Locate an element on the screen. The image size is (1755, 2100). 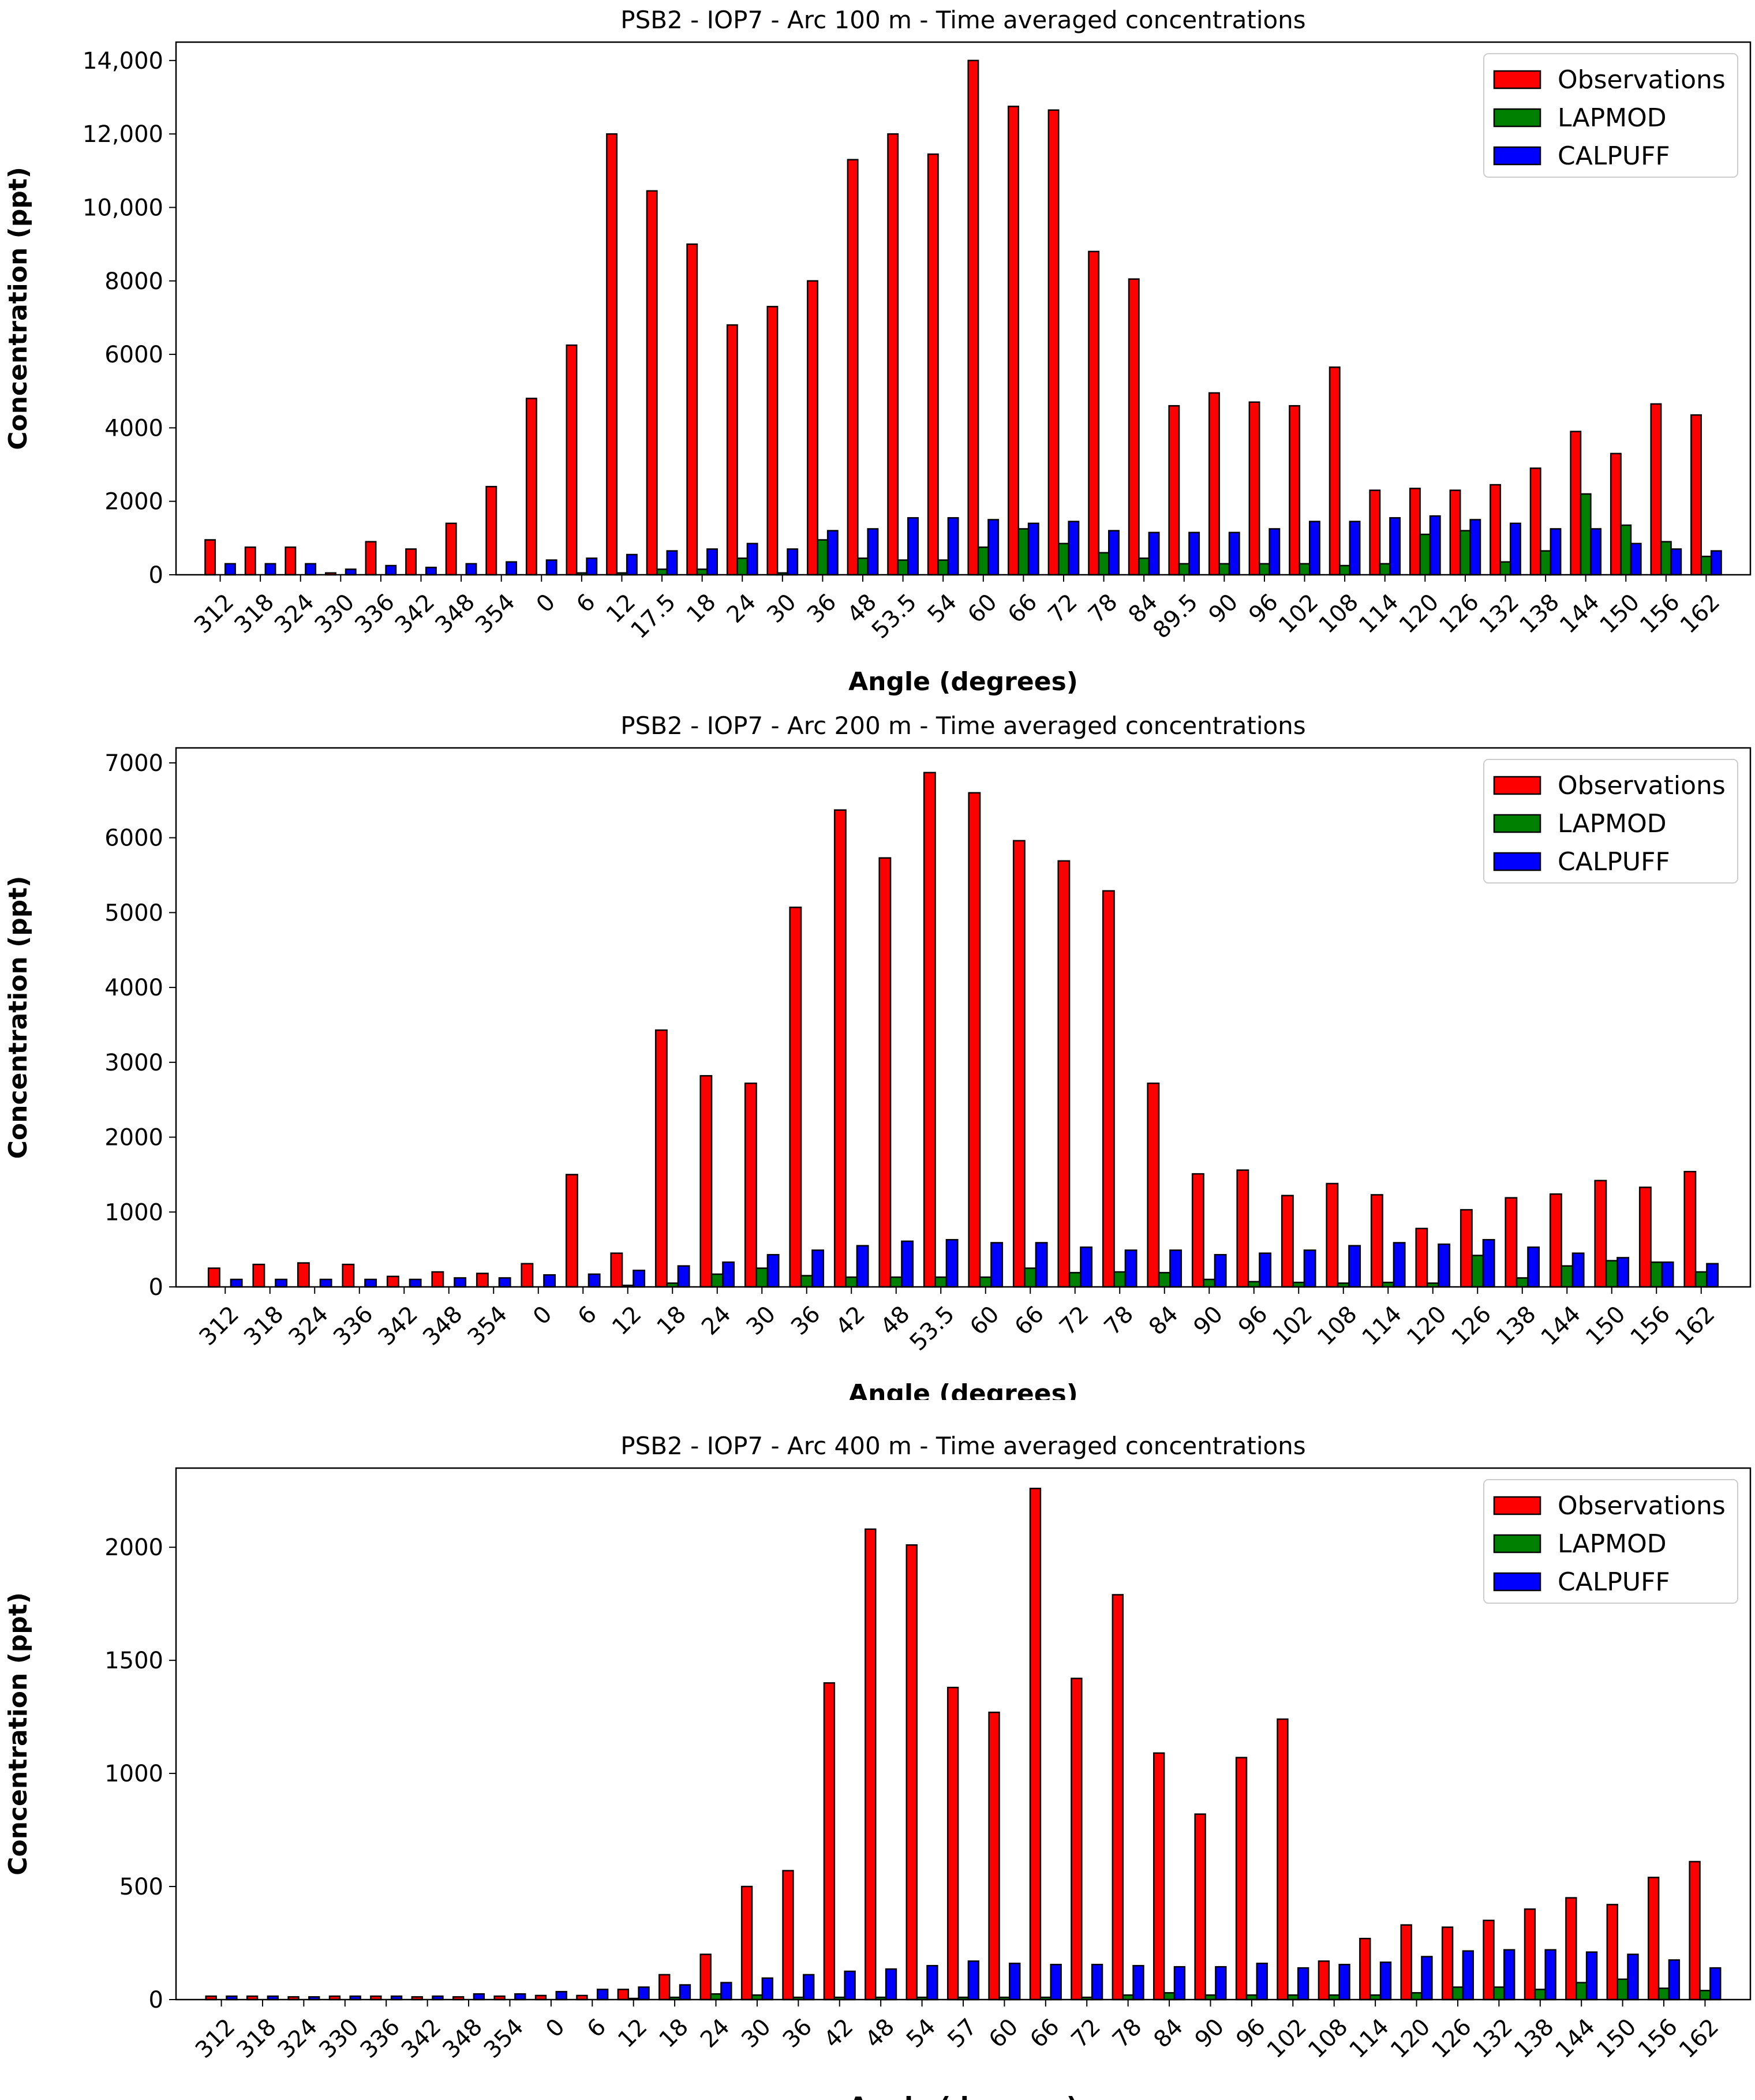
x-tick-label: 114 is located at coordinates (1382, 1326).